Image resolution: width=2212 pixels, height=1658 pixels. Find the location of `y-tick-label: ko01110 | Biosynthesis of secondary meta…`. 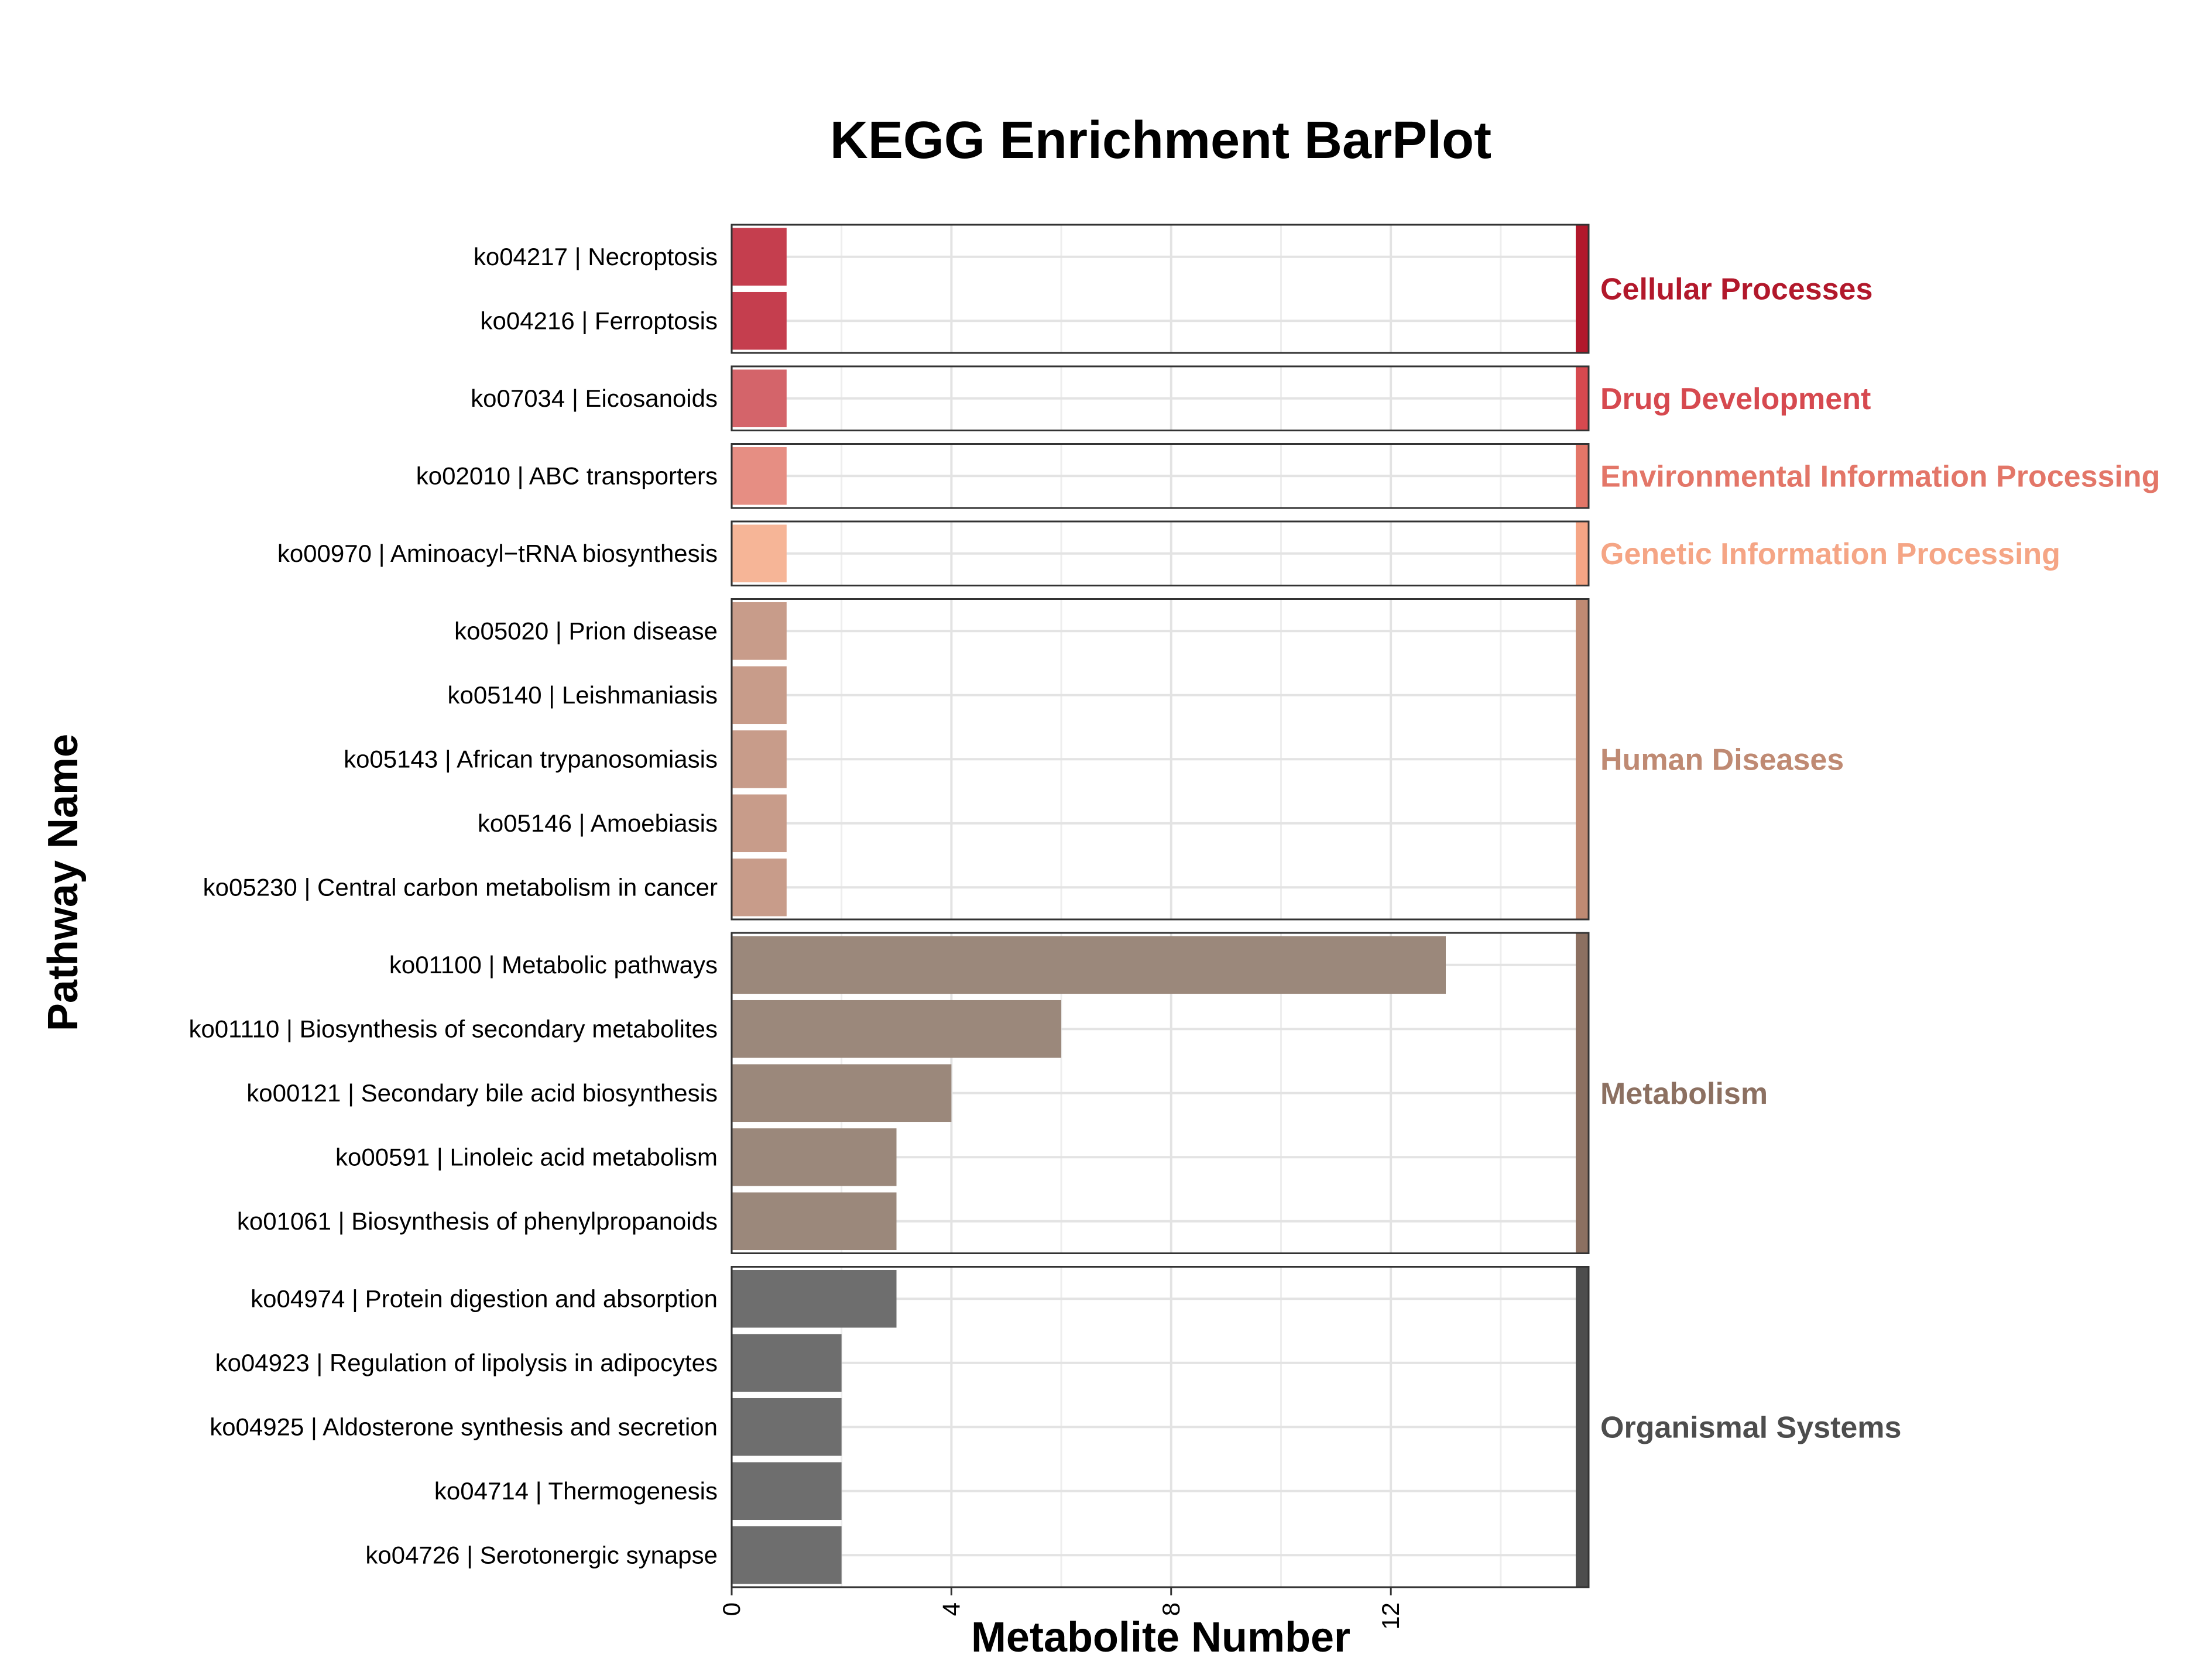

y-tick-label: ko01110 | Biosynthesis of secondary meta… is located at coordinates (453, 1028).